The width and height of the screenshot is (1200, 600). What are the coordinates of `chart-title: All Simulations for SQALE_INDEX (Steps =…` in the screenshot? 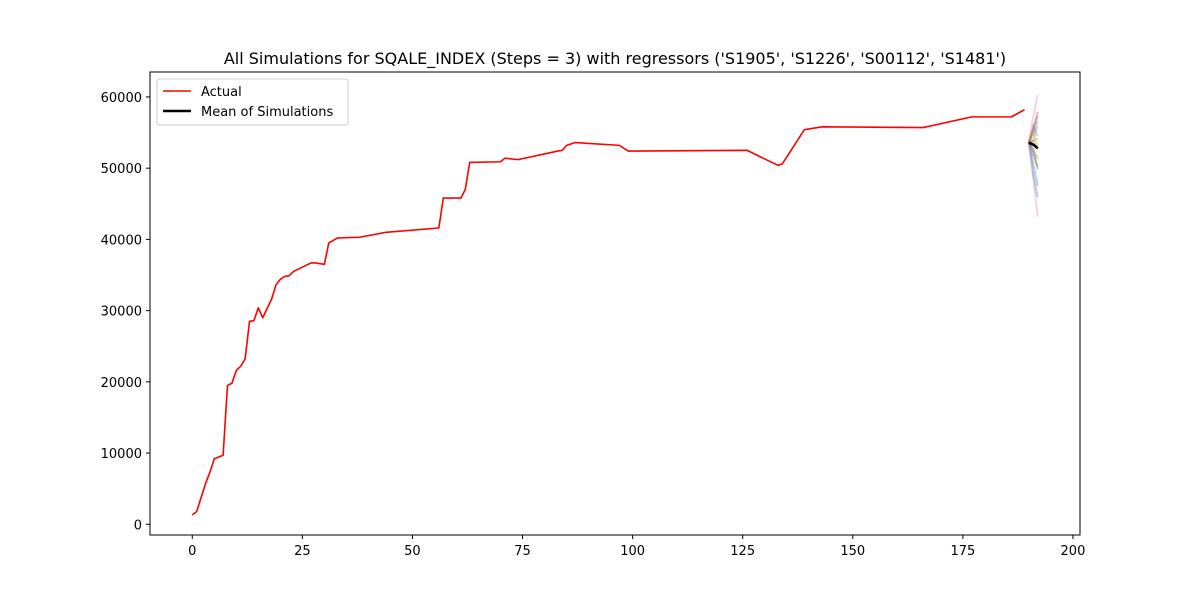 It's located at (615, 59).